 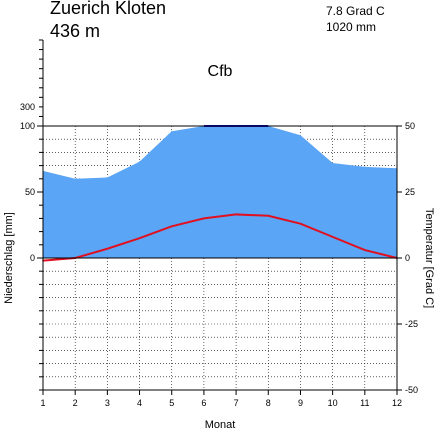 What do you see at coordinates (30, 192) in the screenshot?
I see `left-tick-label: 50` at bounding box center [30, 192].